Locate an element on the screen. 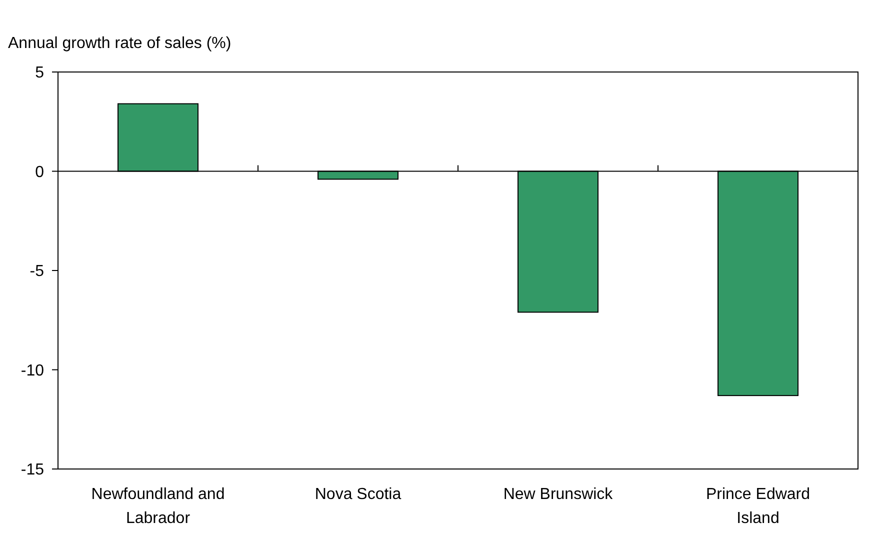 The height and width of the screenshot is (539, 873). y-tick-label: 5 is located at coordinates (39, 73).